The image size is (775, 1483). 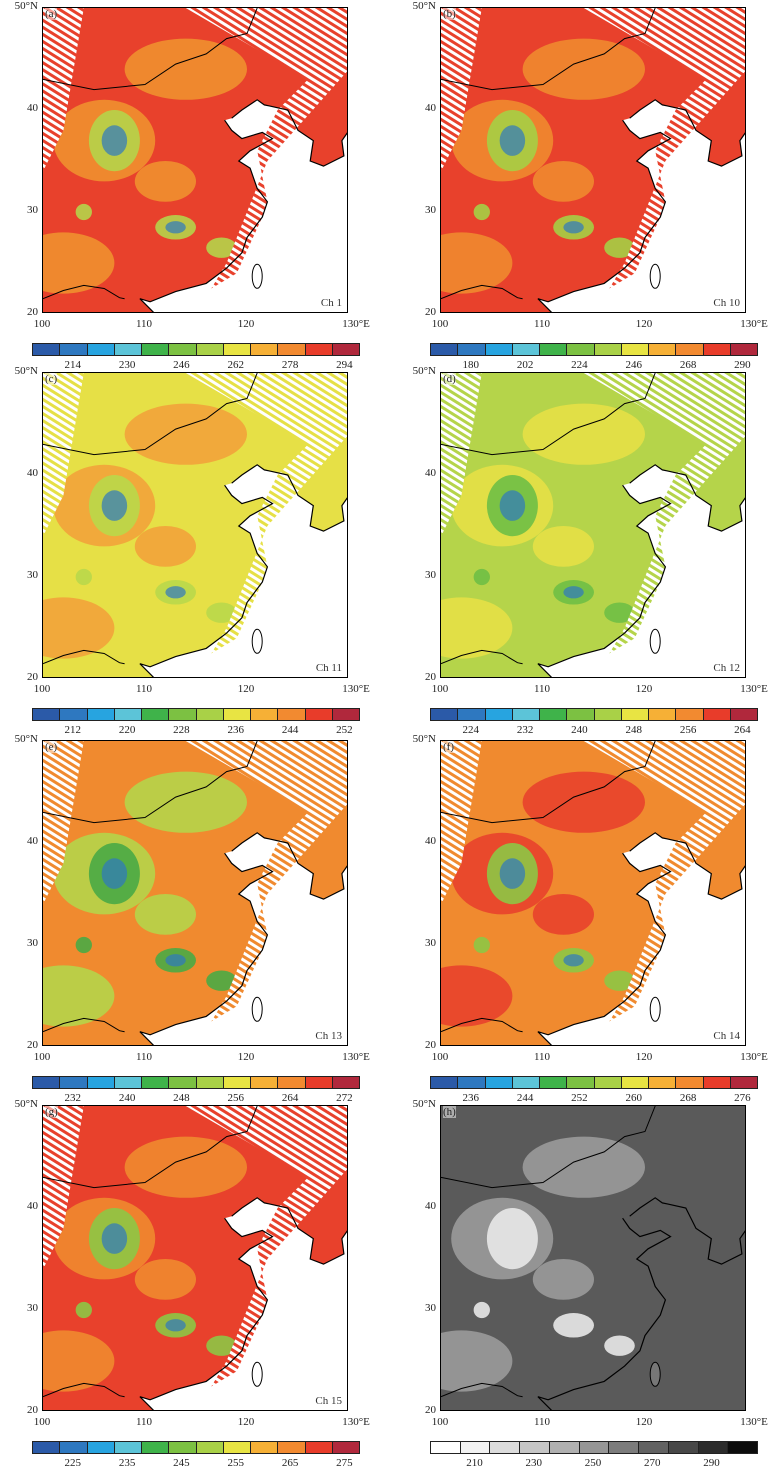 I want to click on colorbar-label: 244, so click(x=290, y=730).